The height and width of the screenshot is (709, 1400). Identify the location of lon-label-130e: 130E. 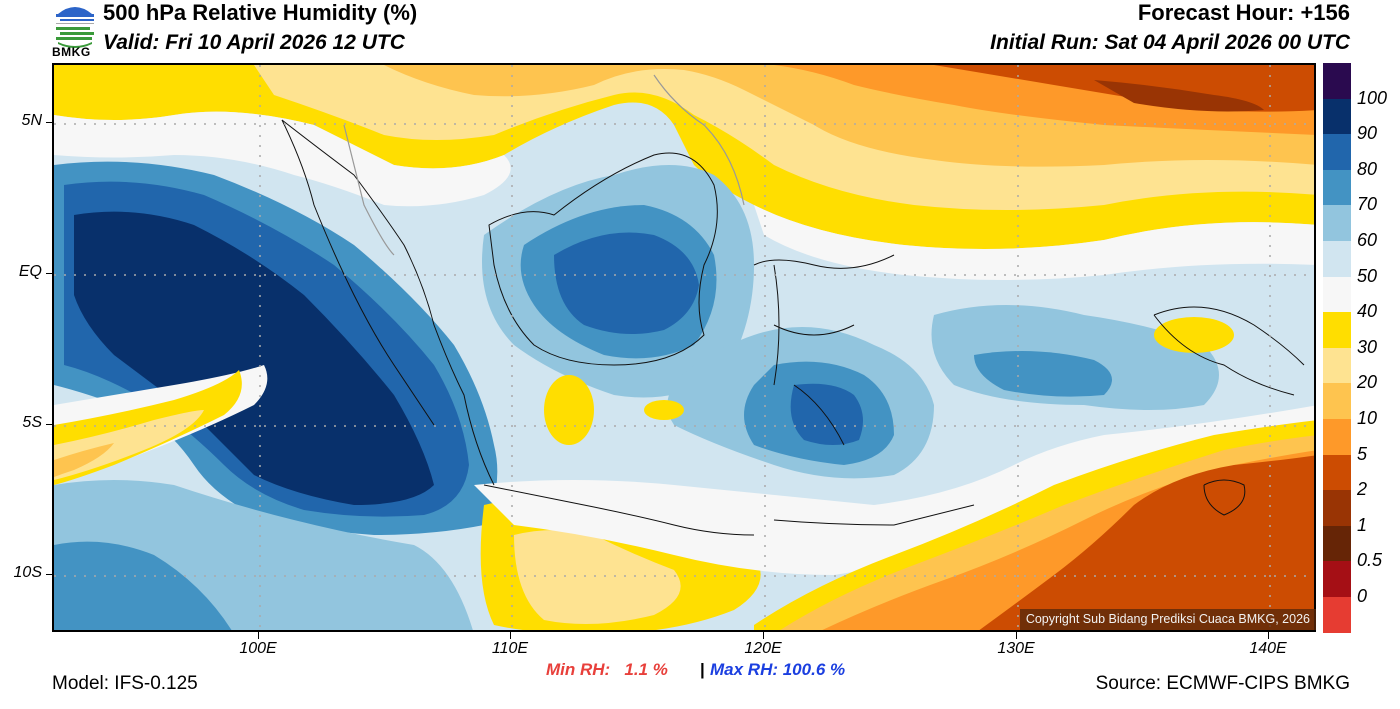
(1016, 648).